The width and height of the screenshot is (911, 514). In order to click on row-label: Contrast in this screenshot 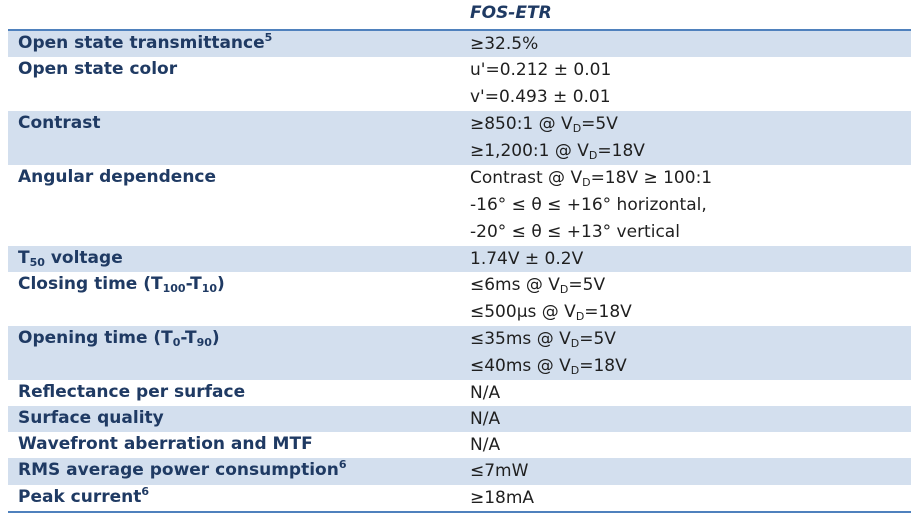, I will do `click(59, 123)`.